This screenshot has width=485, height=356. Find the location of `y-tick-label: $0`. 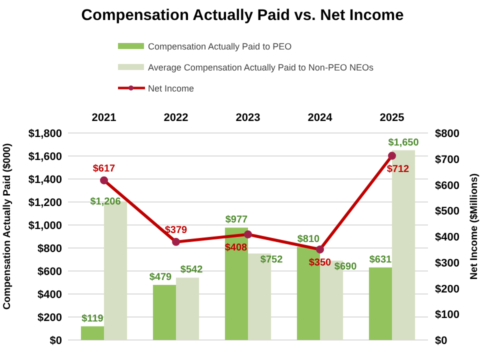

y-tick-label: $0 is located at coordinates (56, 341).